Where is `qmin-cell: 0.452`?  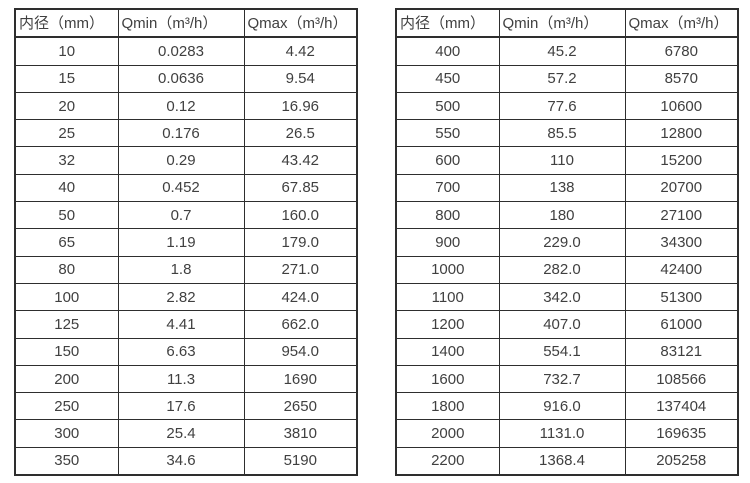 qmin-cell: 0.452 is located at coordinates (181, 188).